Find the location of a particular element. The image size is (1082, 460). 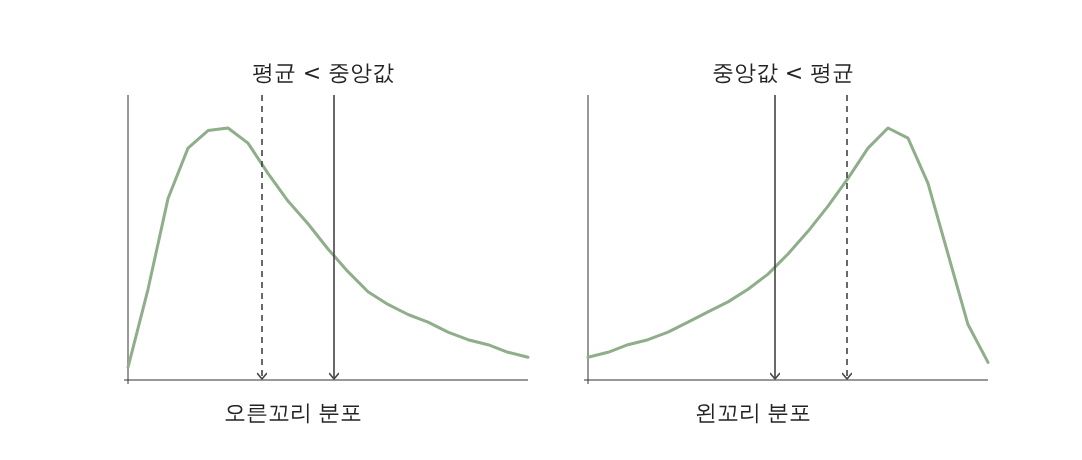

chart-title: 중앙값 < 평균 is located at coordinates (783, 72).